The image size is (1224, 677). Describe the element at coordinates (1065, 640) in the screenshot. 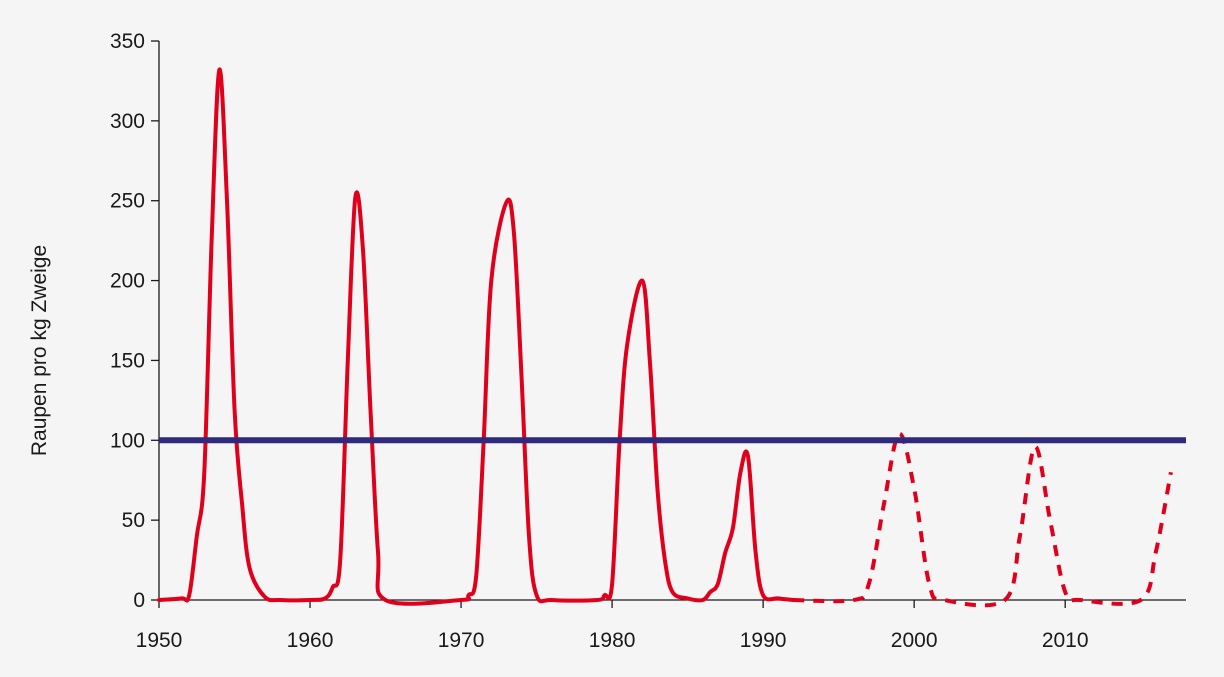

I see `x-tick-label: 2010` at that location.